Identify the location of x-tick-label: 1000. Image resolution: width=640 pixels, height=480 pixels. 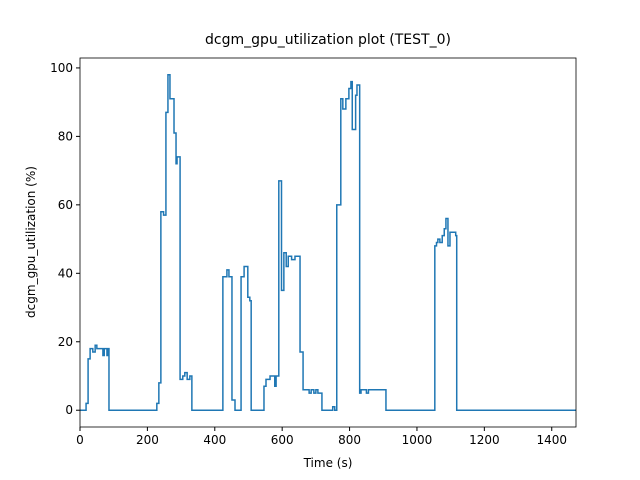
(417, 440).